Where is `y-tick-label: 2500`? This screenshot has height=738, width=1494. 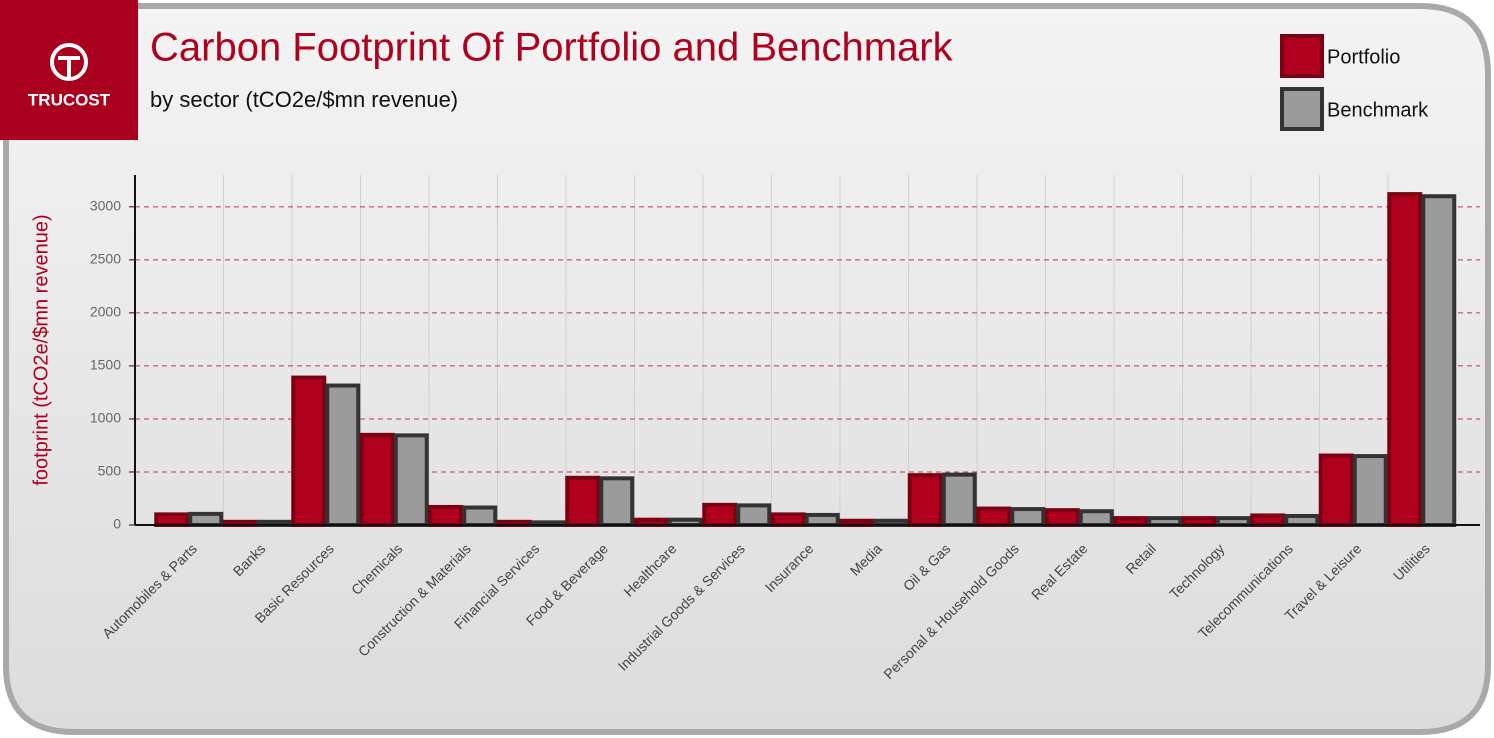 y-tick-label: 2500 is located at coordinates (105, 259).